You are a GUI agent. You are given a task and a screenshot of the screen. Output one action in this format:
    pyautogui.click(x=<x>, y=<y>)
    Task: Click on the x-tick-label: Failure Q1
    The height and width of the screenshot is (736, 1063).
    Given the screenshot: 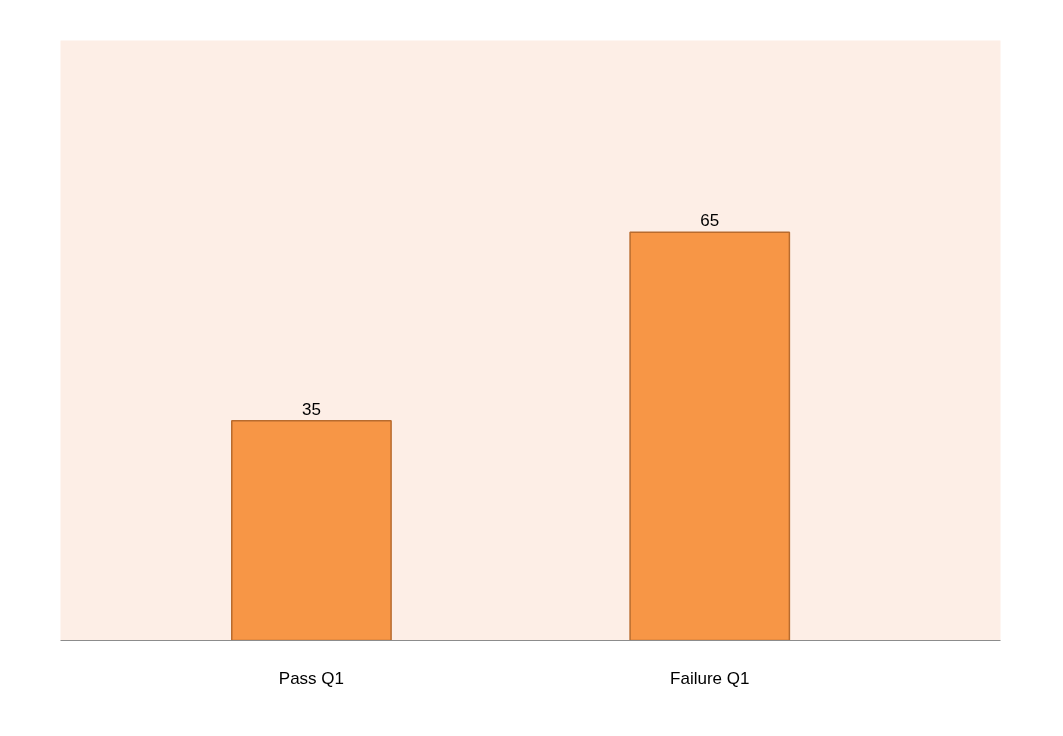 What is the action you would take?
    pyautogui.click(x=710, y=678)
    